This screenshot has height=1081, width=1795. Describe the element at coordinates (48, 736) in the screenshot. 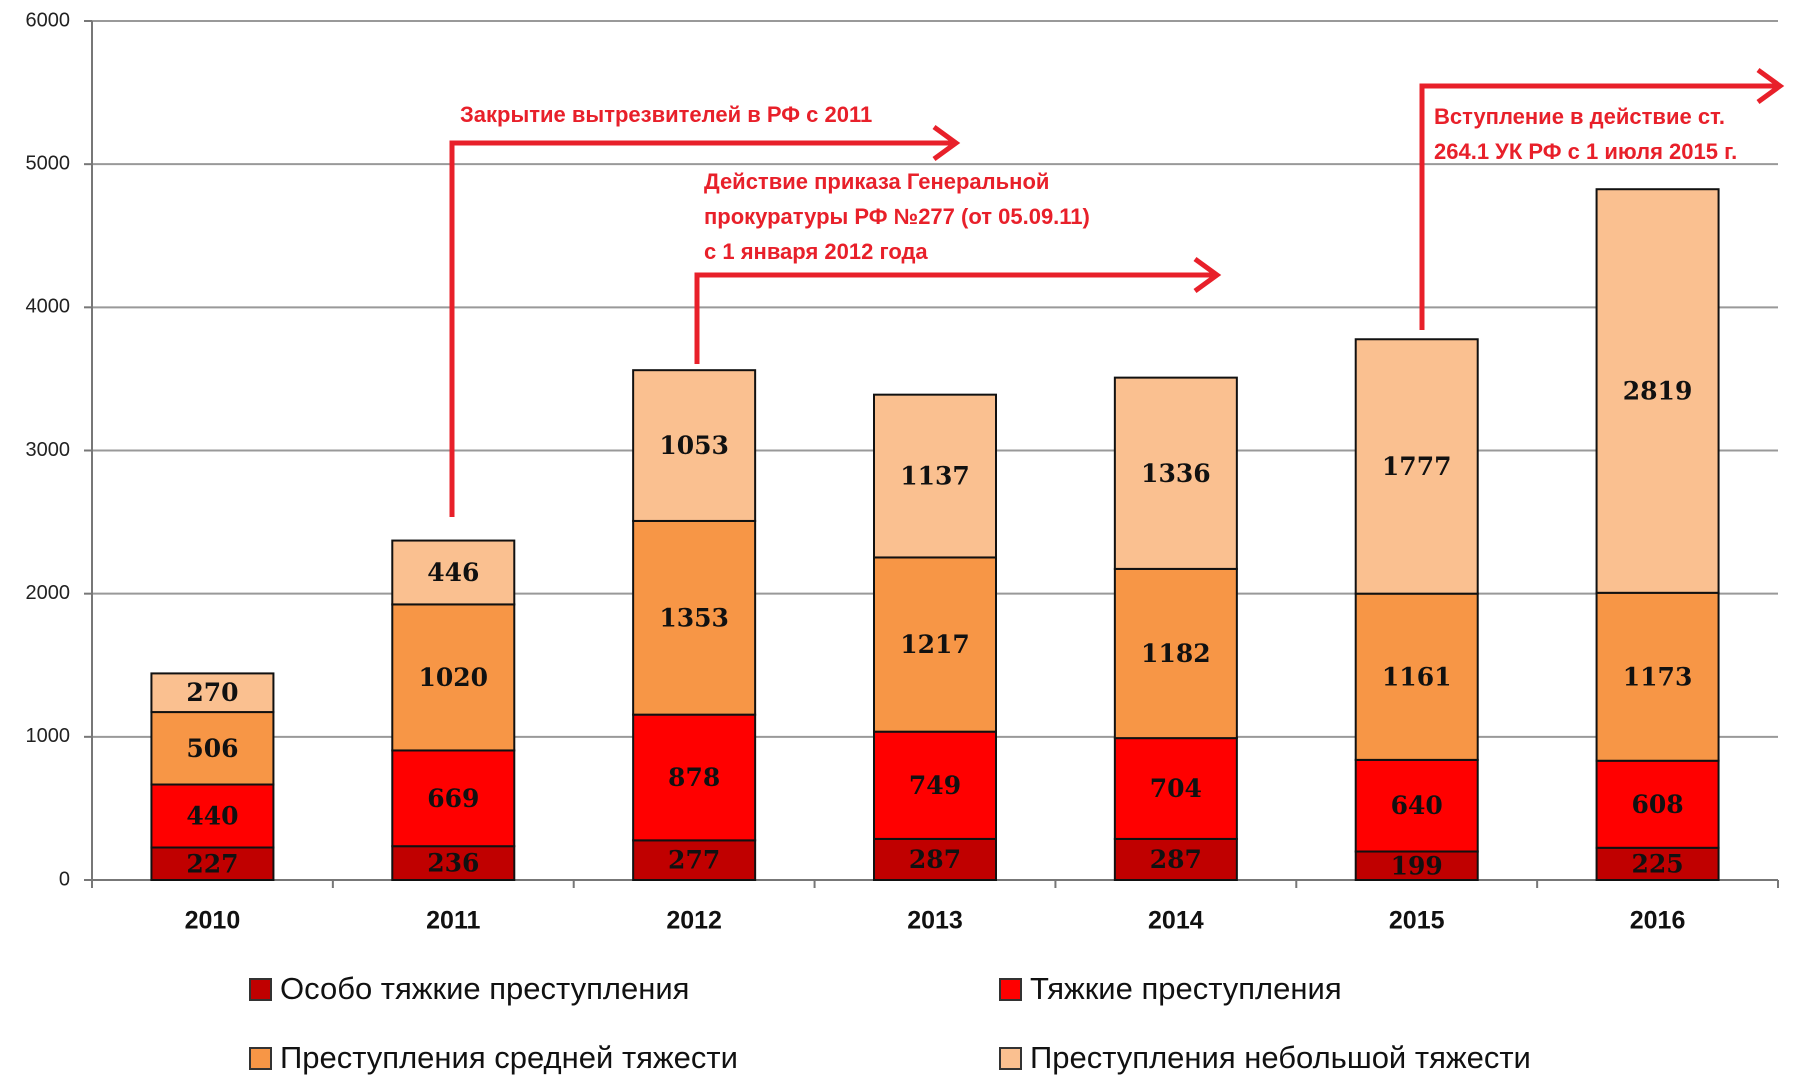

I see `y-tick-label: 1000` at that location.